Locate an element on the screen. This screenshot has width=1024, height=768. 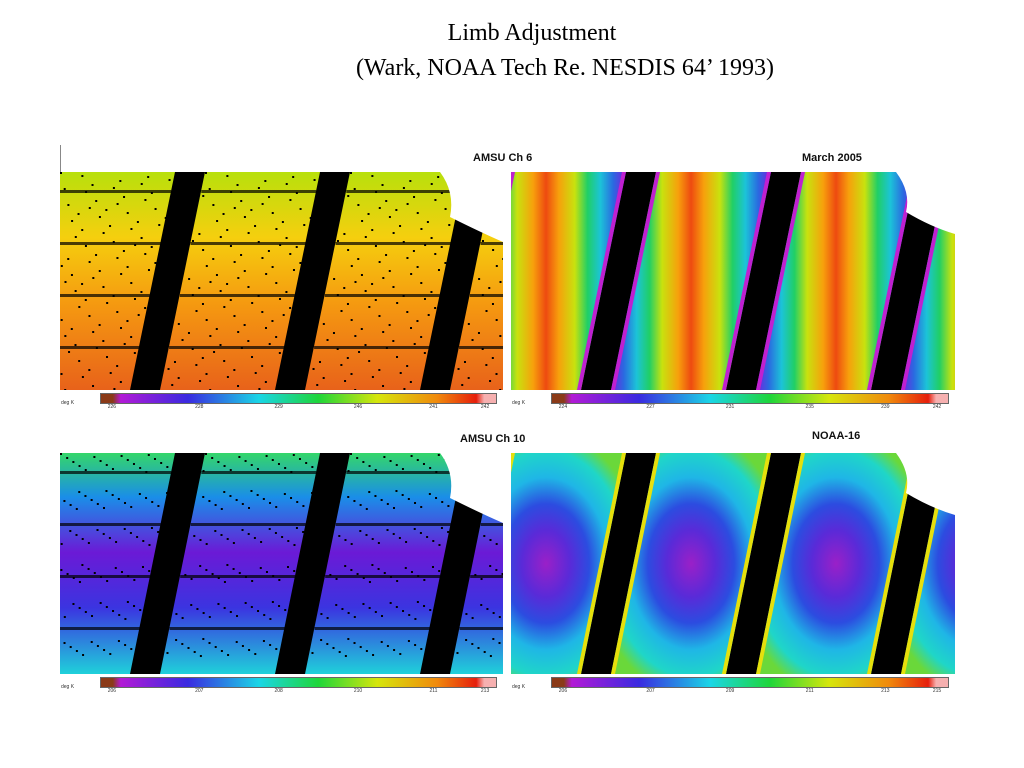
panel-ch6-adjusted: deg K 224 227 231 235 239 242 is located at coordinates (733, 293).